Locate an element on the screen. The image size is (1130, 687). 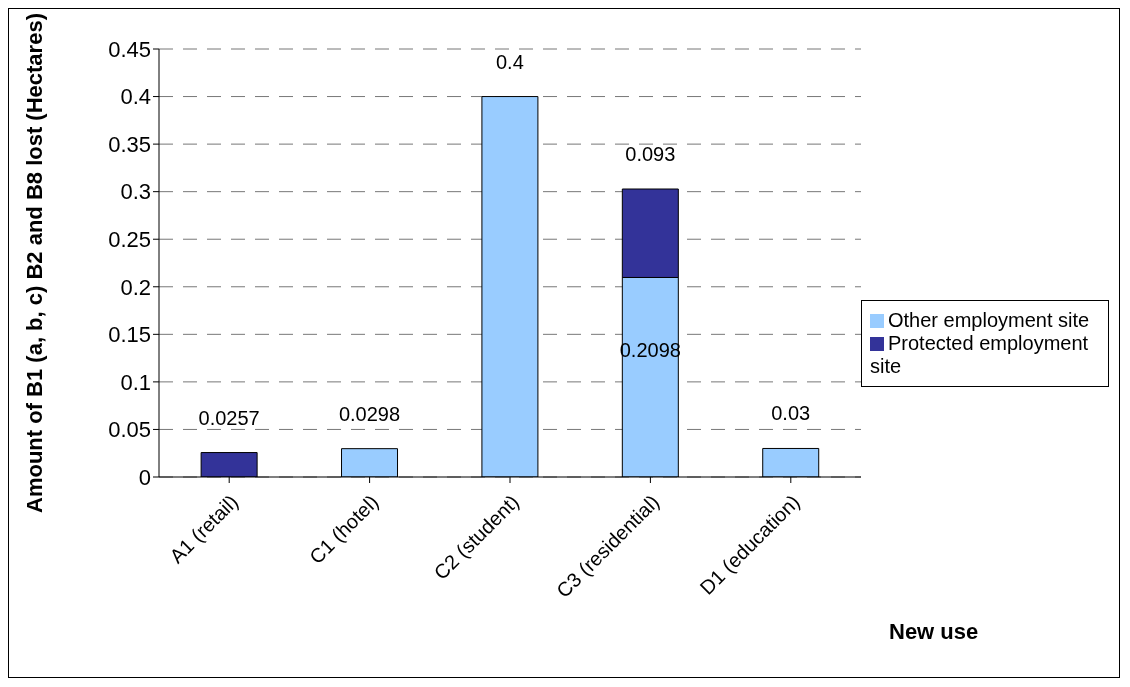
y-tick-label: 0.15 is located at coordinates (129, 335).